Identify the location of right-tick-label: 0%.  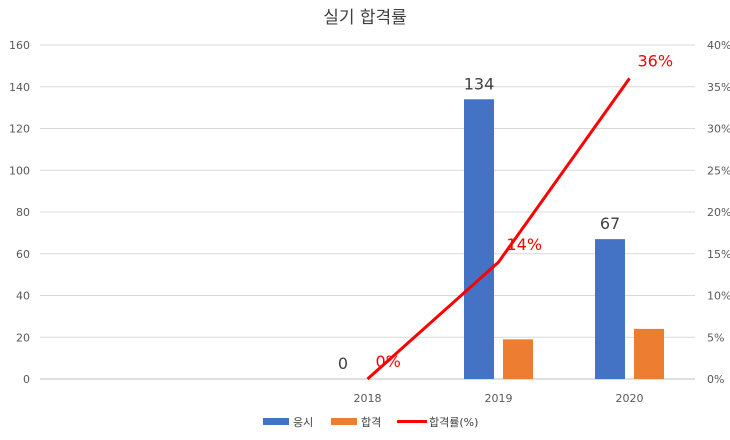
(715, 379).